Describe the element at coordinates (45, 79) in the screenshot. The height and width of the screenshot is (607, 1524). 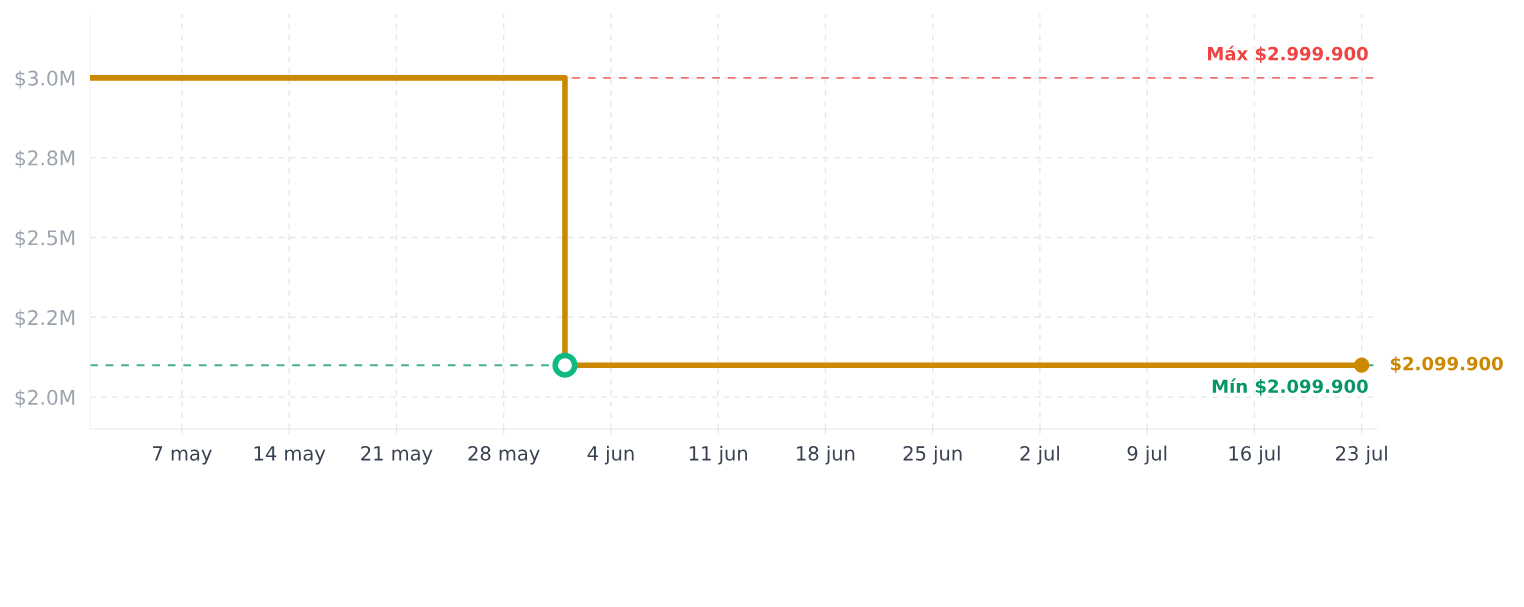
I see `y-tick-label: $3.0M` at that location.